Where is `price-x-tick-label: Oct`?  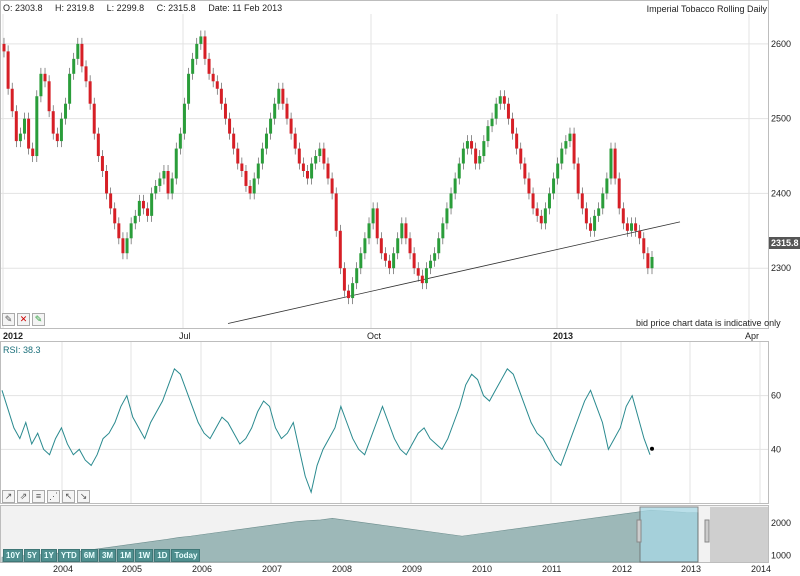
price-x-tick-label: Oct is located at coordinates (374, 336).